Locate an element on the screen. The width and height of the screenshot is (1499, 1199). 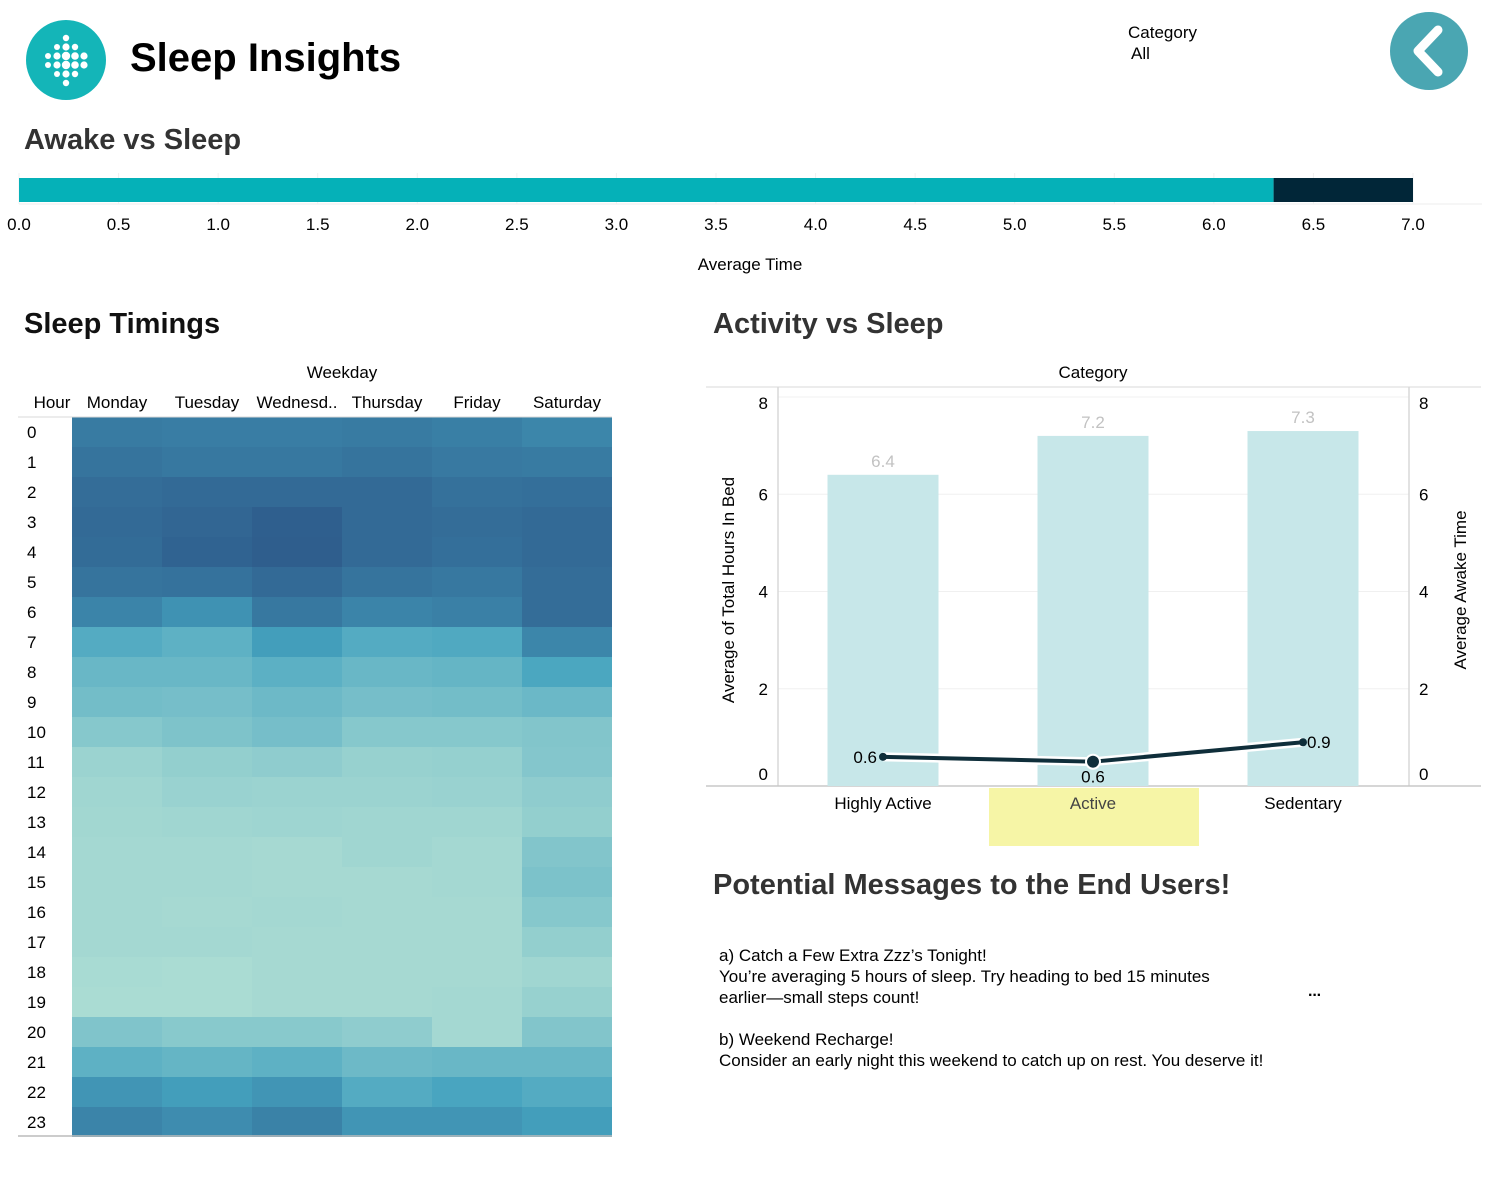
activity-category-label: Sedentary is located at coordinates (1303, 803).